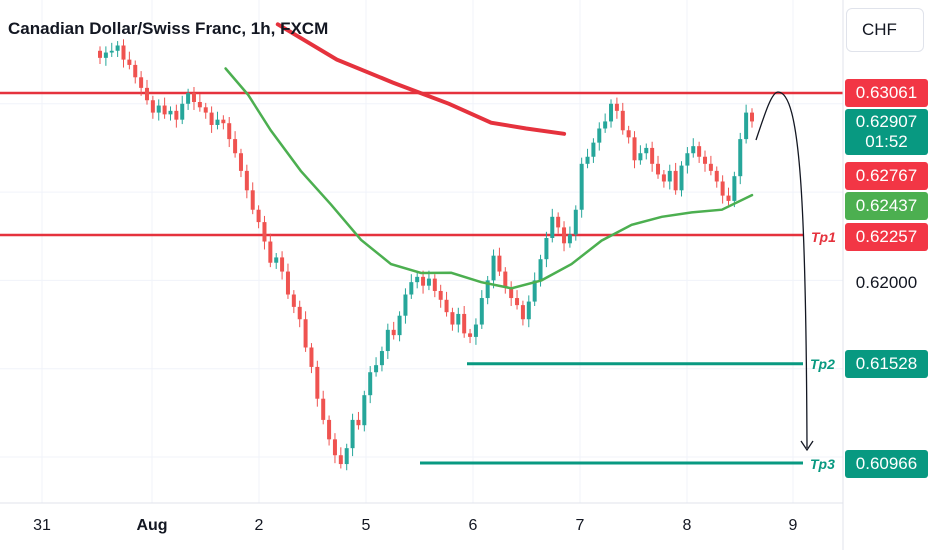  I want to click on time-axis-tick: Aug, so click(152, 525).